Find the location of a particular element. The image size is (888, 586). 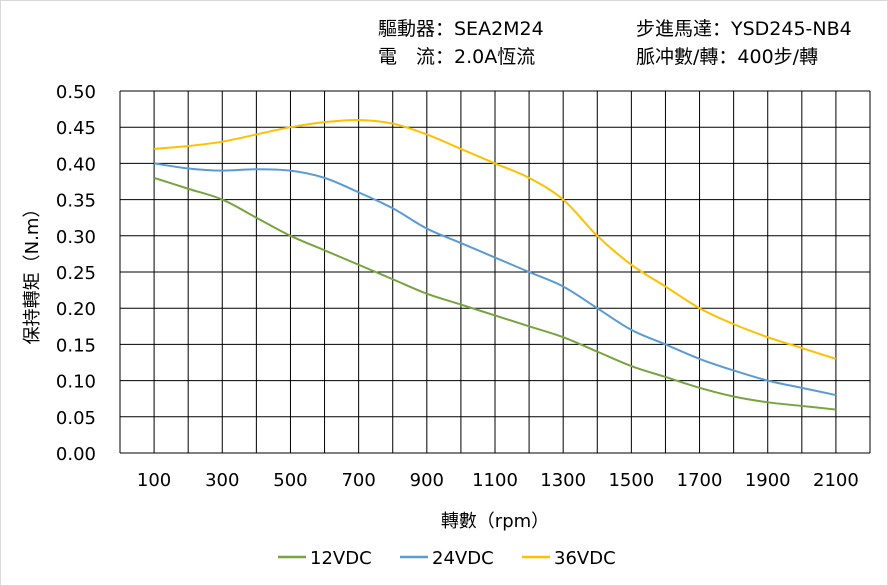

y-tick-label: 0.20 is located at coordinates (76, 309).